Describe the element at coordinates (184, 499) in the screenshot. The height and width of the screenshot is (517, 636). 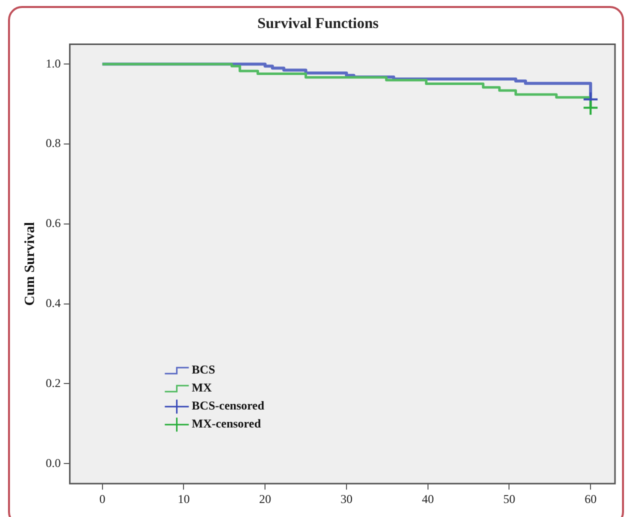
I see `x-tick-label: 10` at that location.